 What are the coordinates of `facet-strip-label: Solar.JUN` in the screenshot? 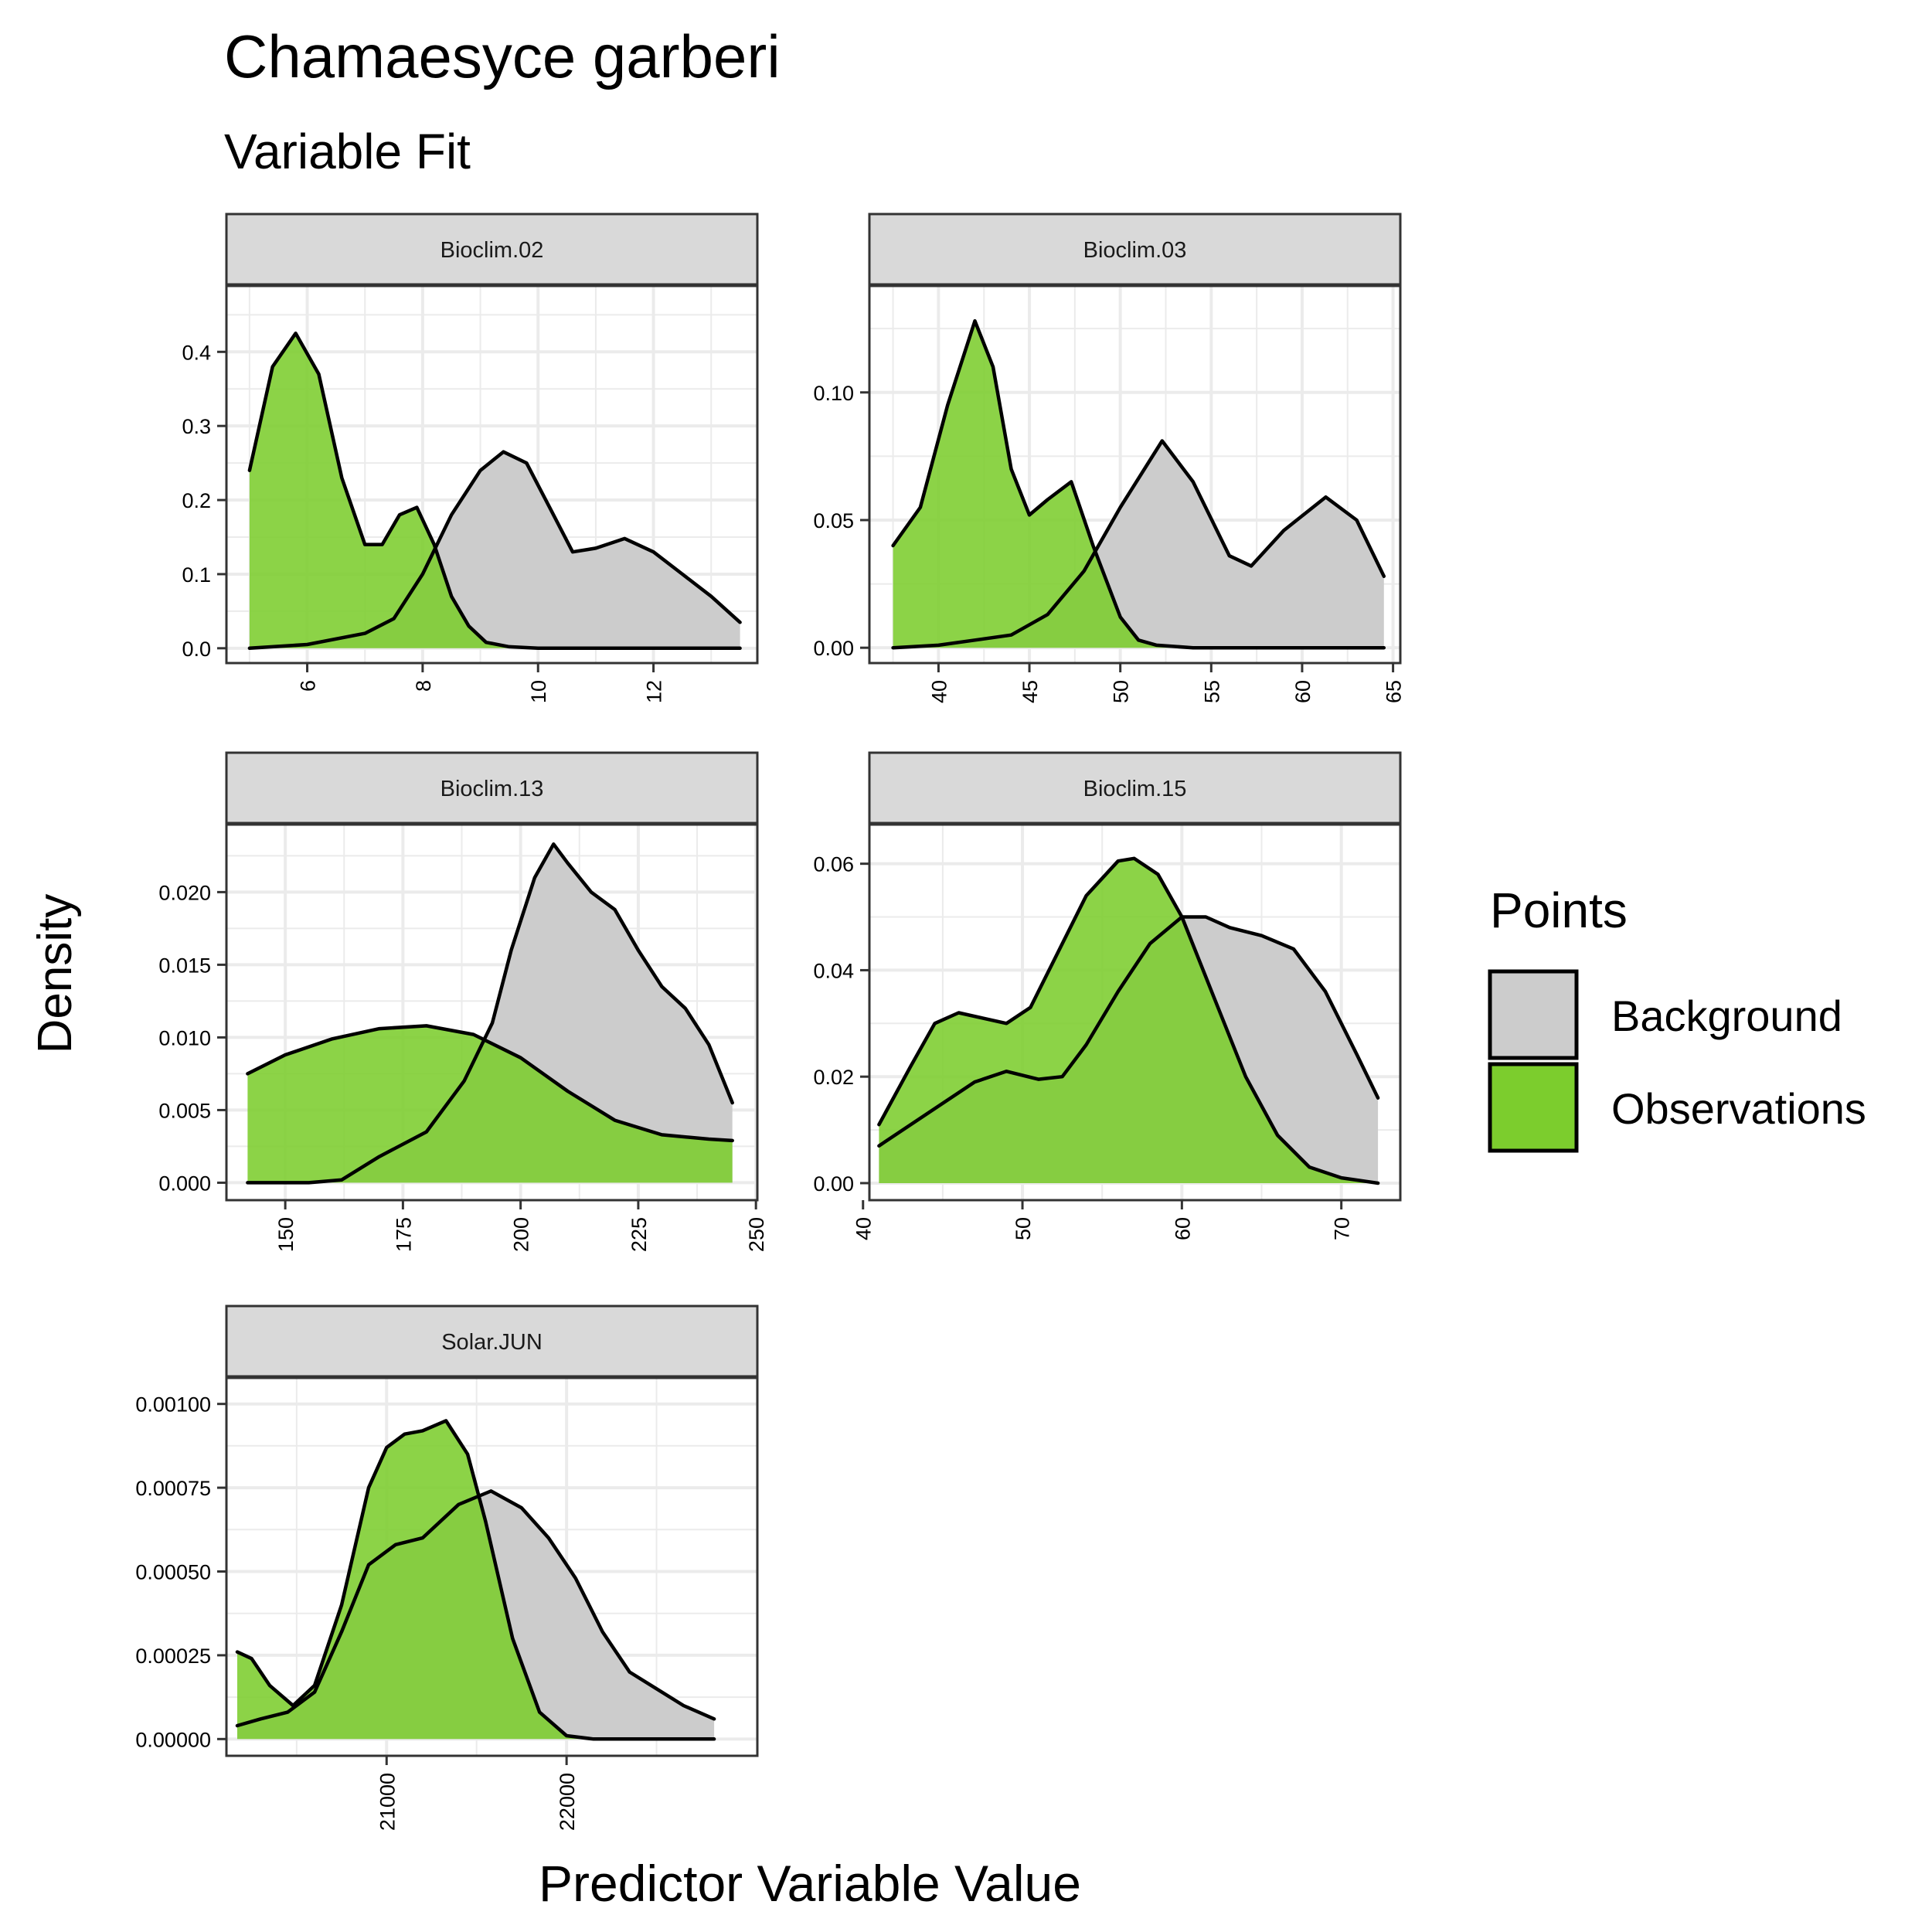 It's located at (492, 1342).